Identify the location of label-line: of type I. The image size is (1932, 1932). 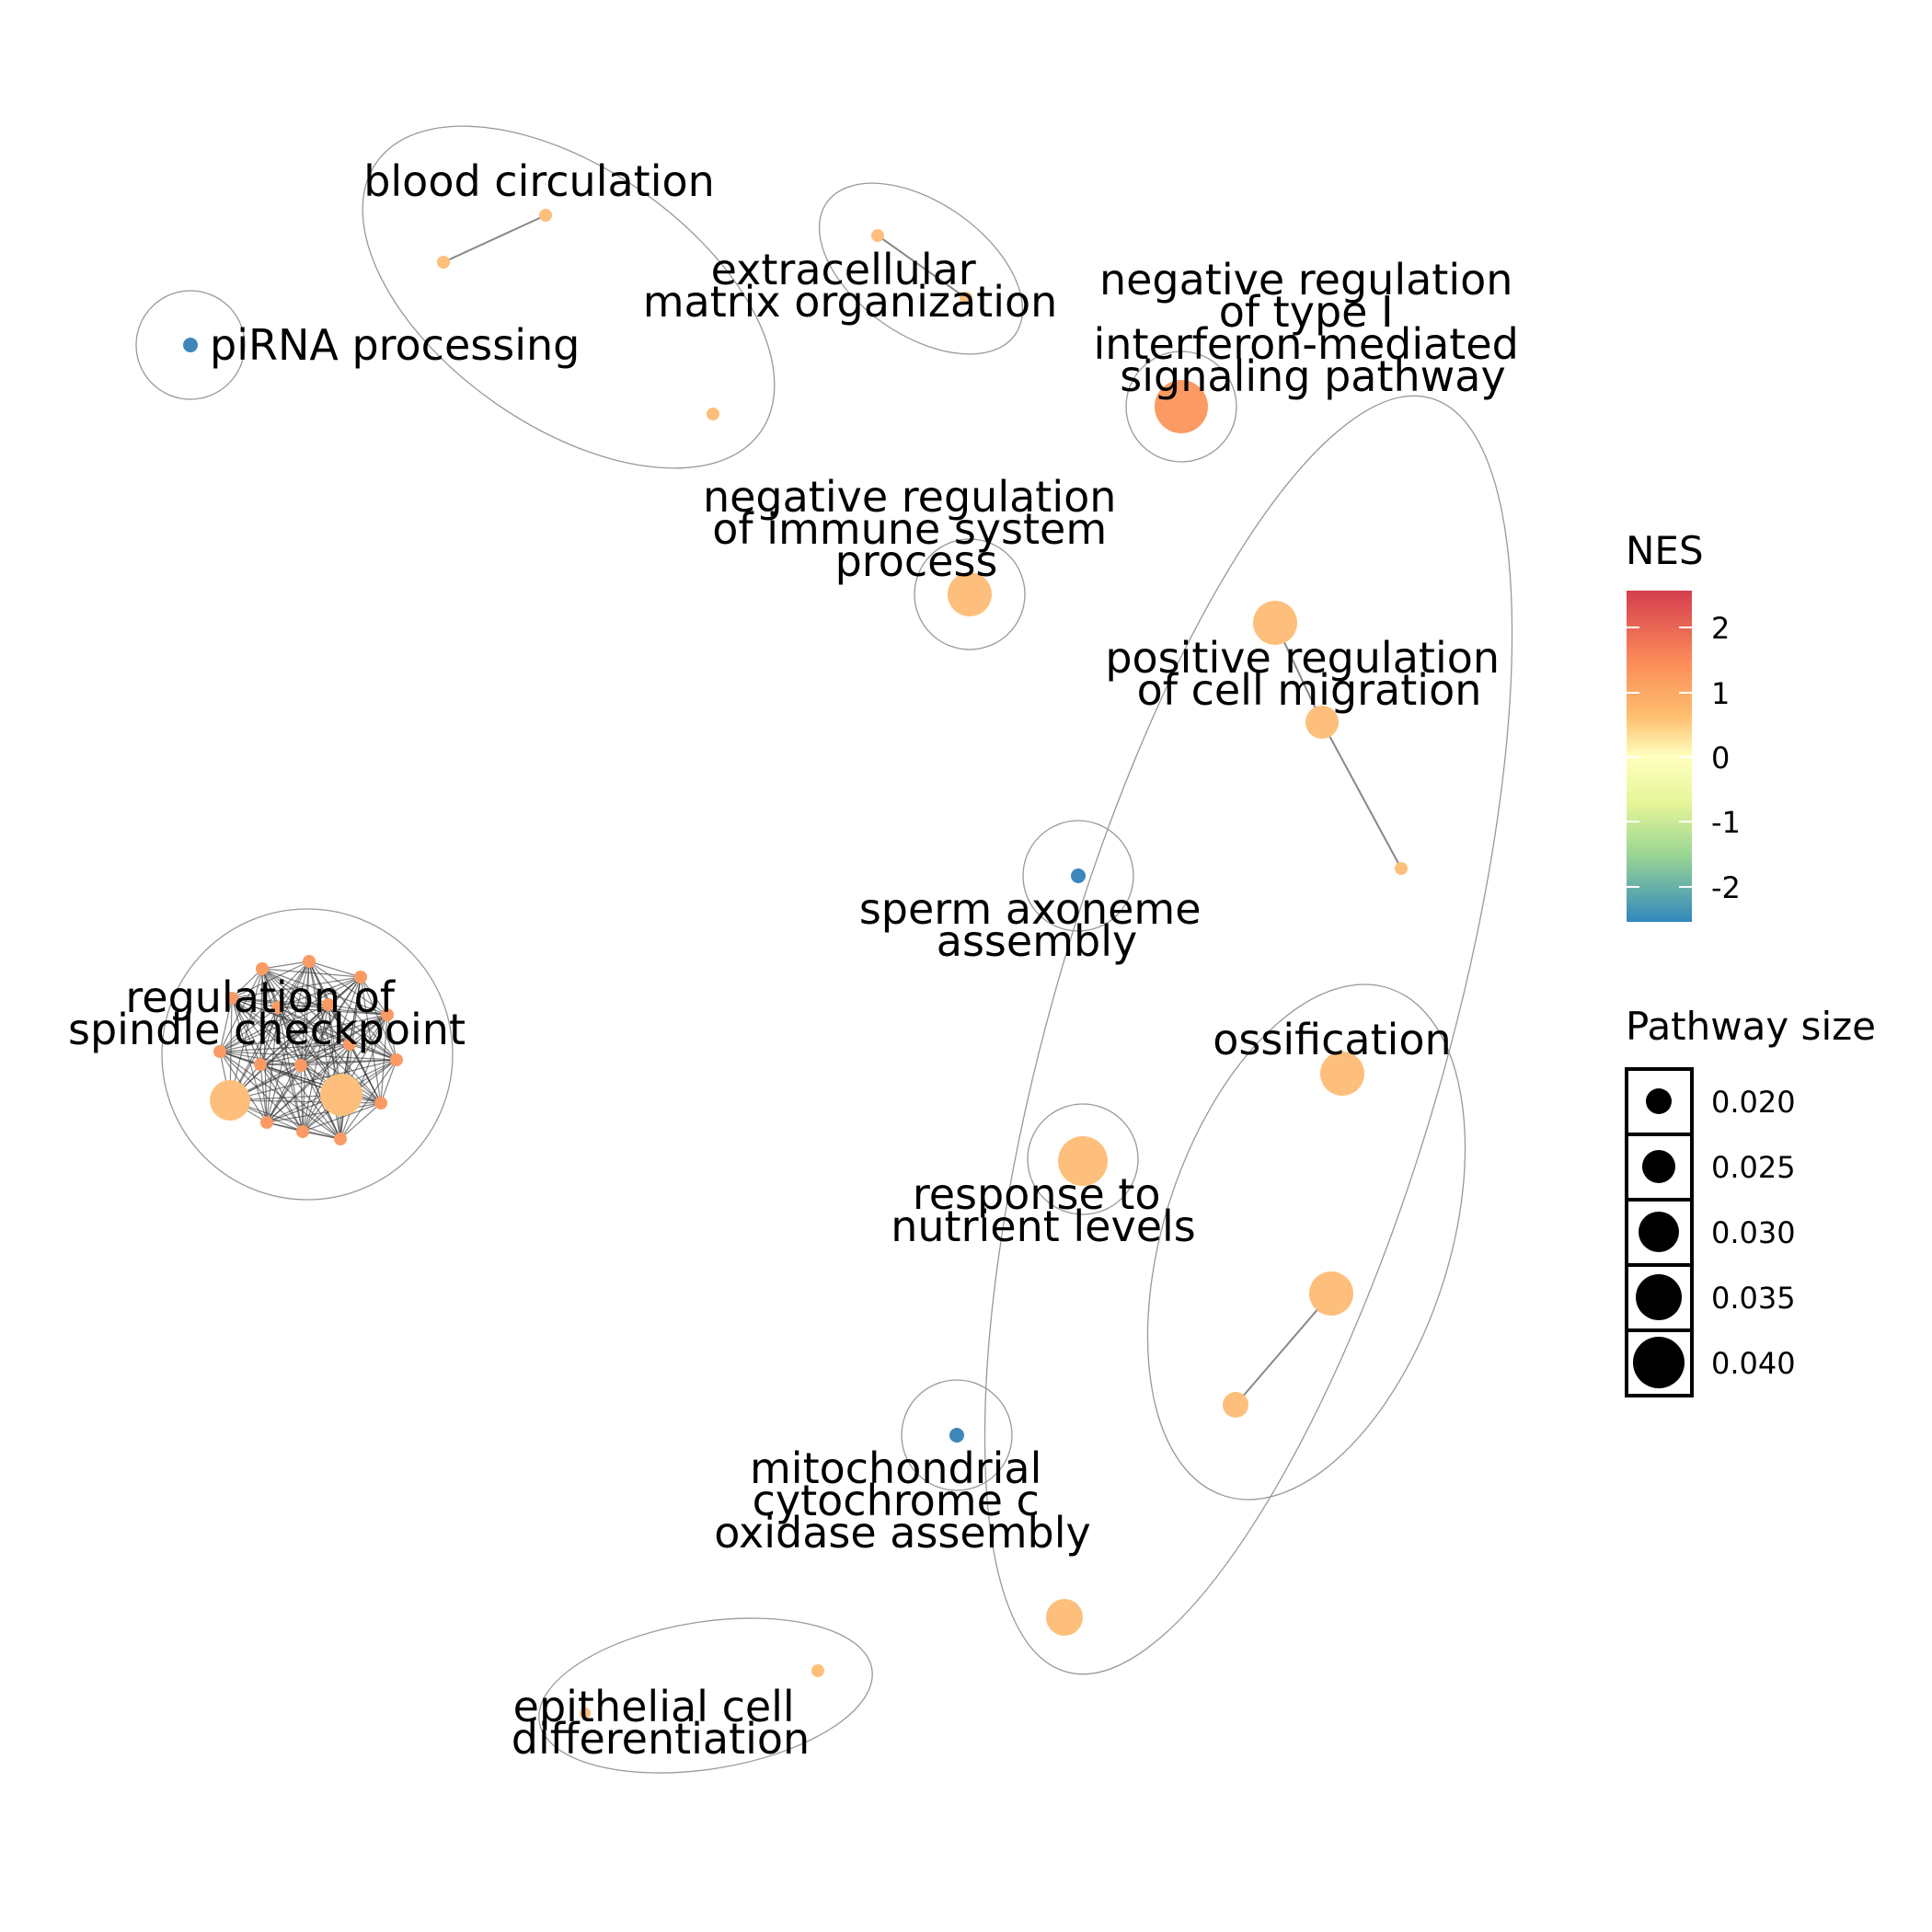
(1306, 312).